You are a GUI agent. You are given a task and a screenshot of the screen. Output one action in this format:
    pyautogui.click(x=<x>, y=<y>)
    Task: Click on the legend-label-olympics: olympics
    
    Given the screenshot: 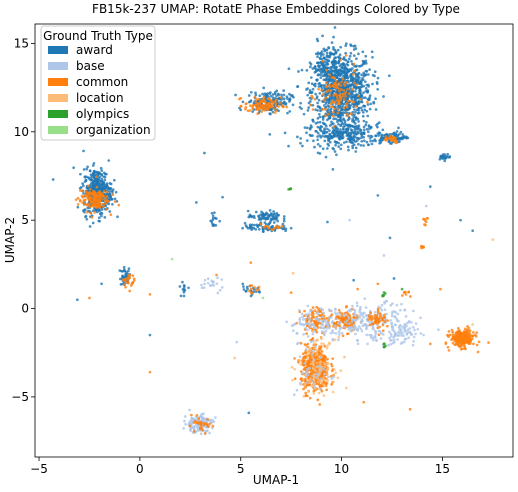 What is the action you would take?
    pyautogui.click(x=102, y=114)
    